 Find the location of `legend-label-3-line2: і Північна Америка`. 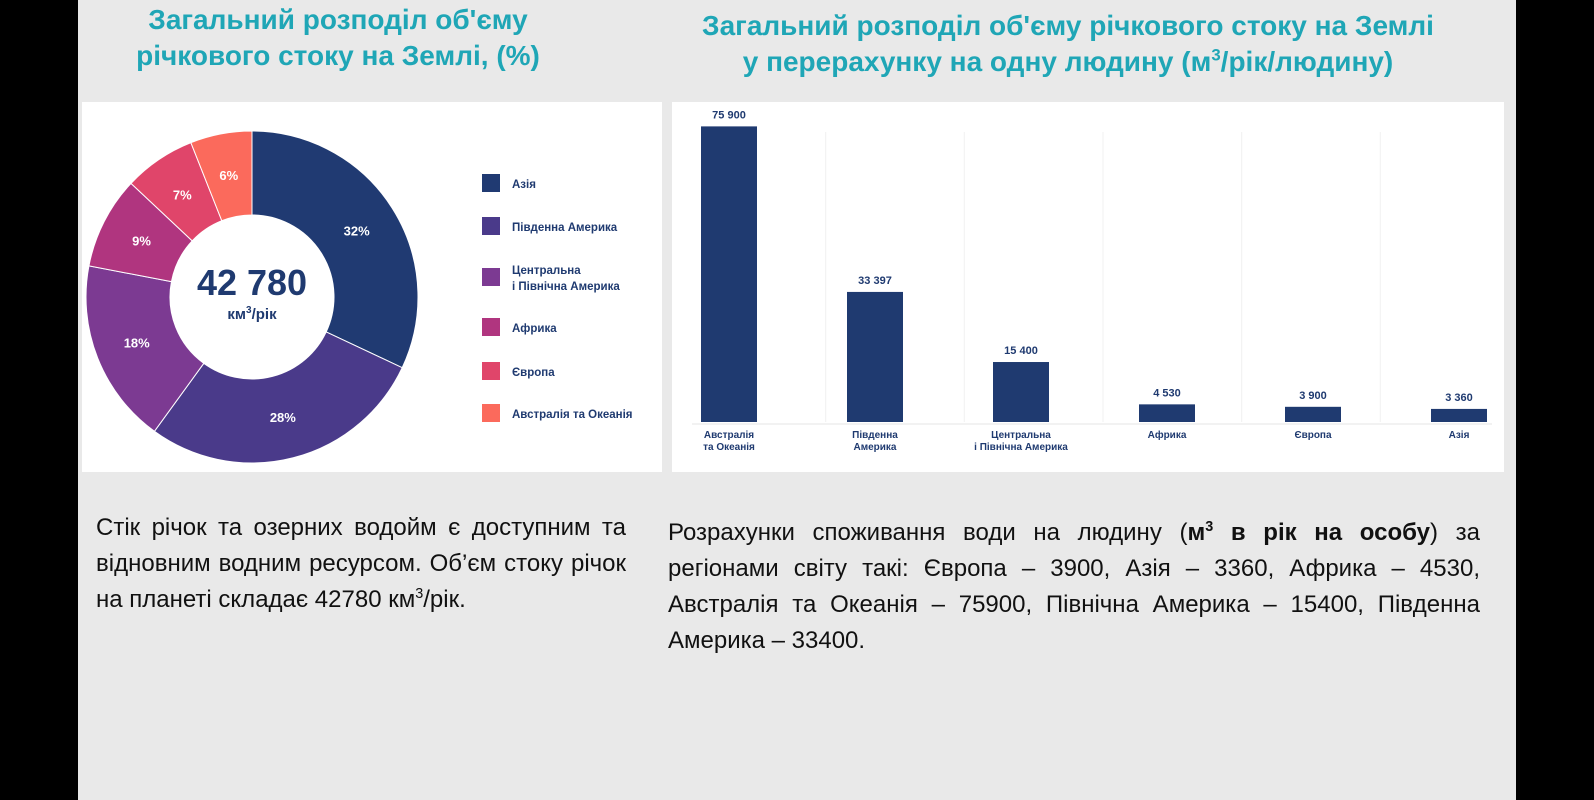

legend-label-3-line2: і Північна Америка is located at coordinates (566, 287).